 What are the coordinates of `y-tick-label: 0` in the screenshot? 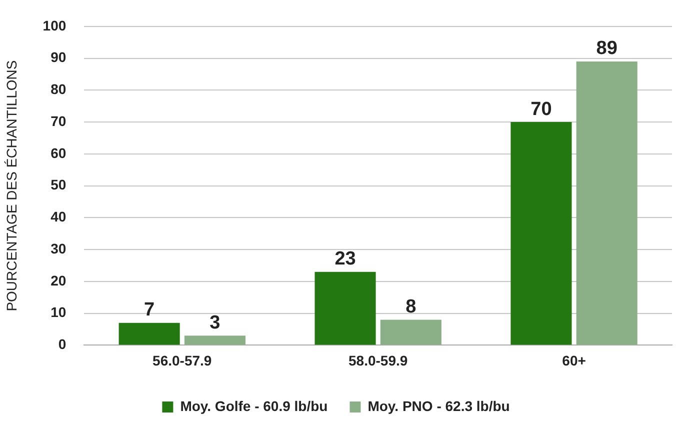 It's located at (62, 344).